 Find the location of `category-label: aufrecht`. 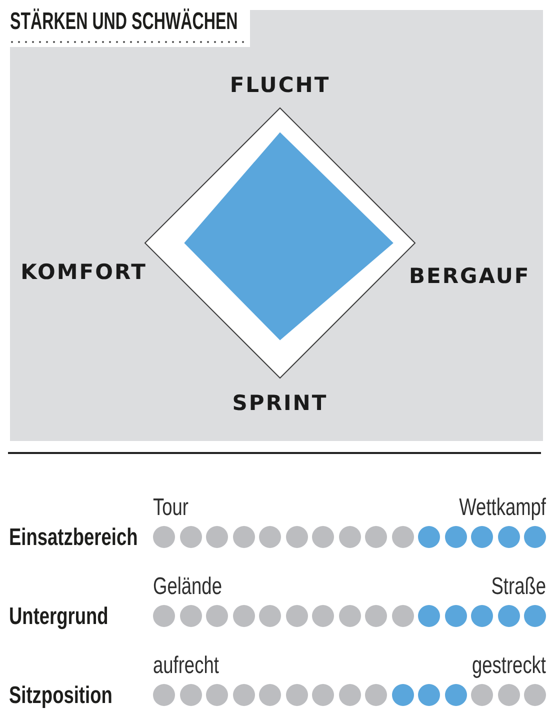

category-label: aufrecht is located at coordinates (186, 665).